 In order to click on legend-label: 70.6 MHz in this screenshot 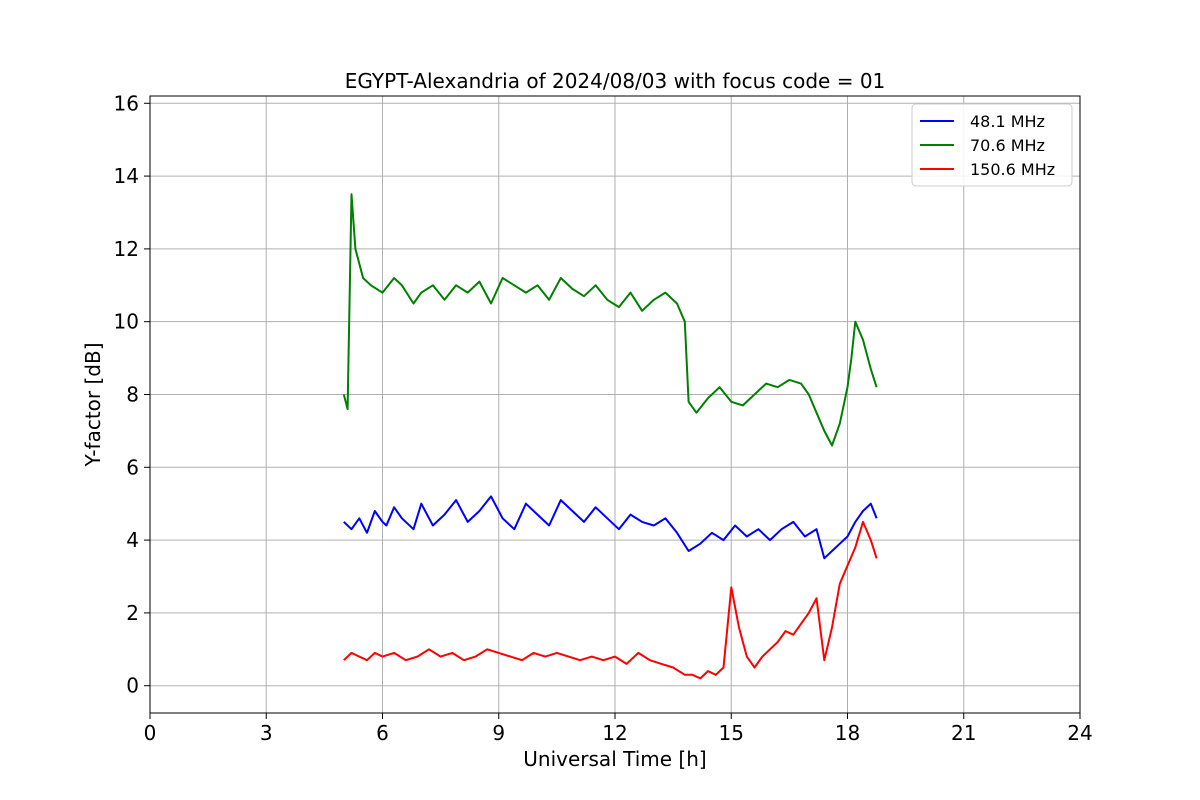, I will do `click(1007, 145)`.